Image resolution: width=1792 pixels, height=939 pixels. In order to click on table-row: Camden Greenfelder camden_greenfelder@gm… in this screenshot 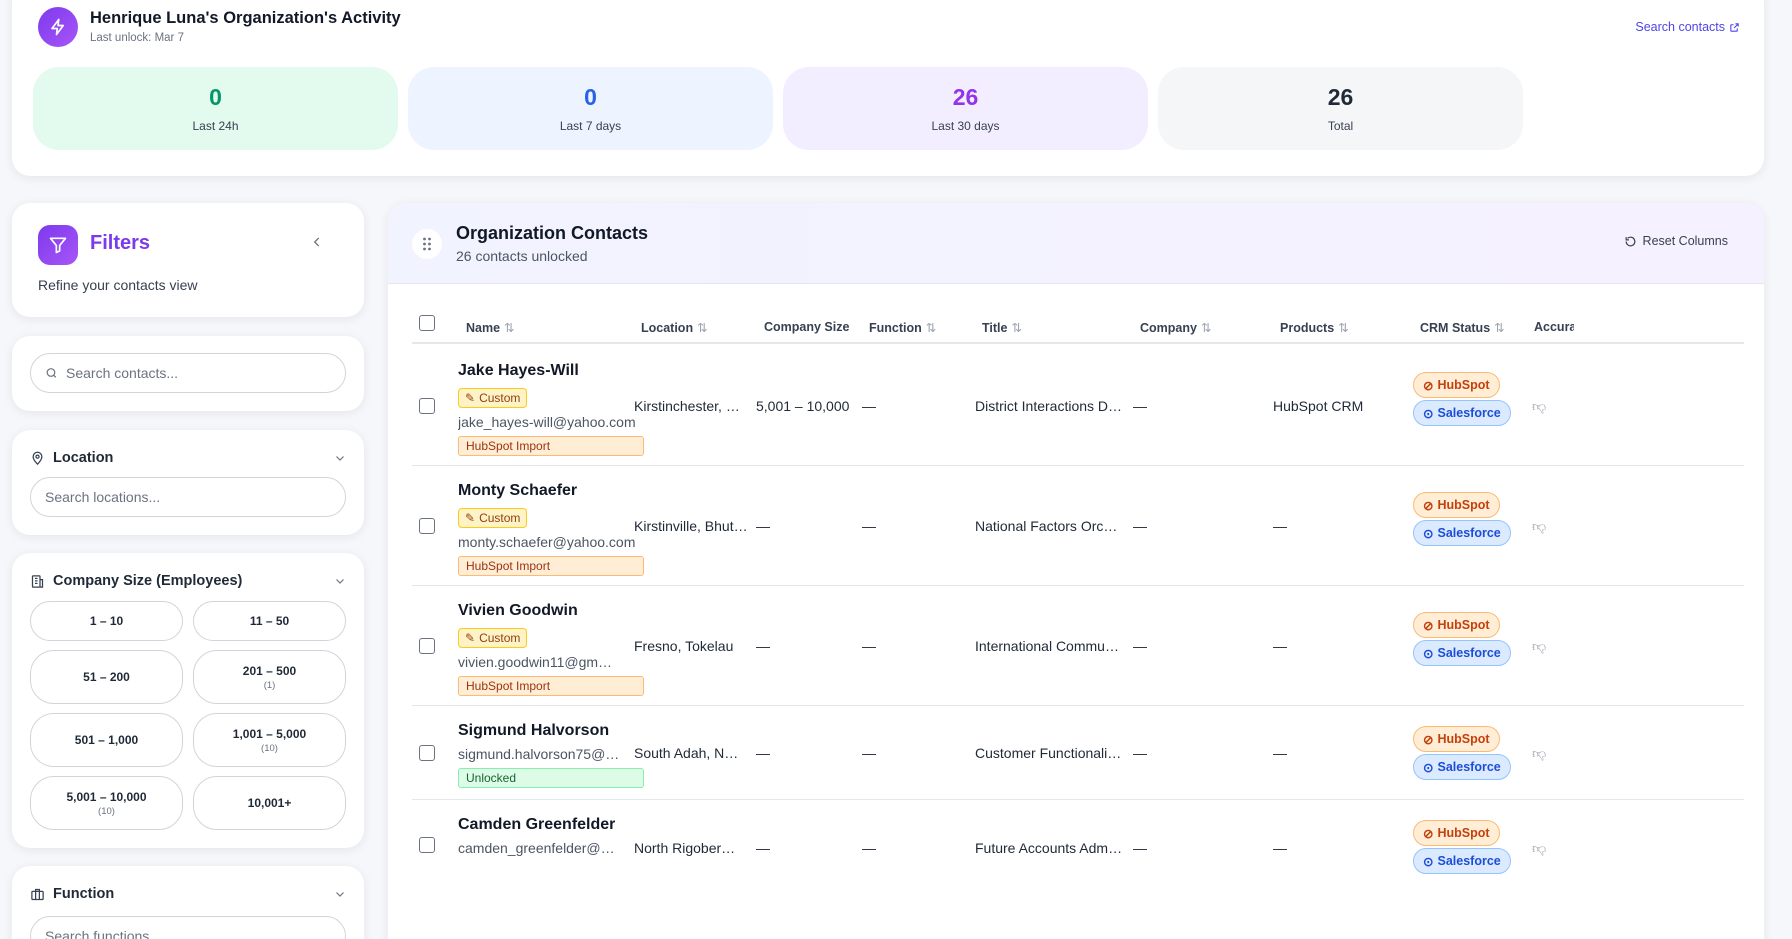, I will do `click(1078, 850)`.